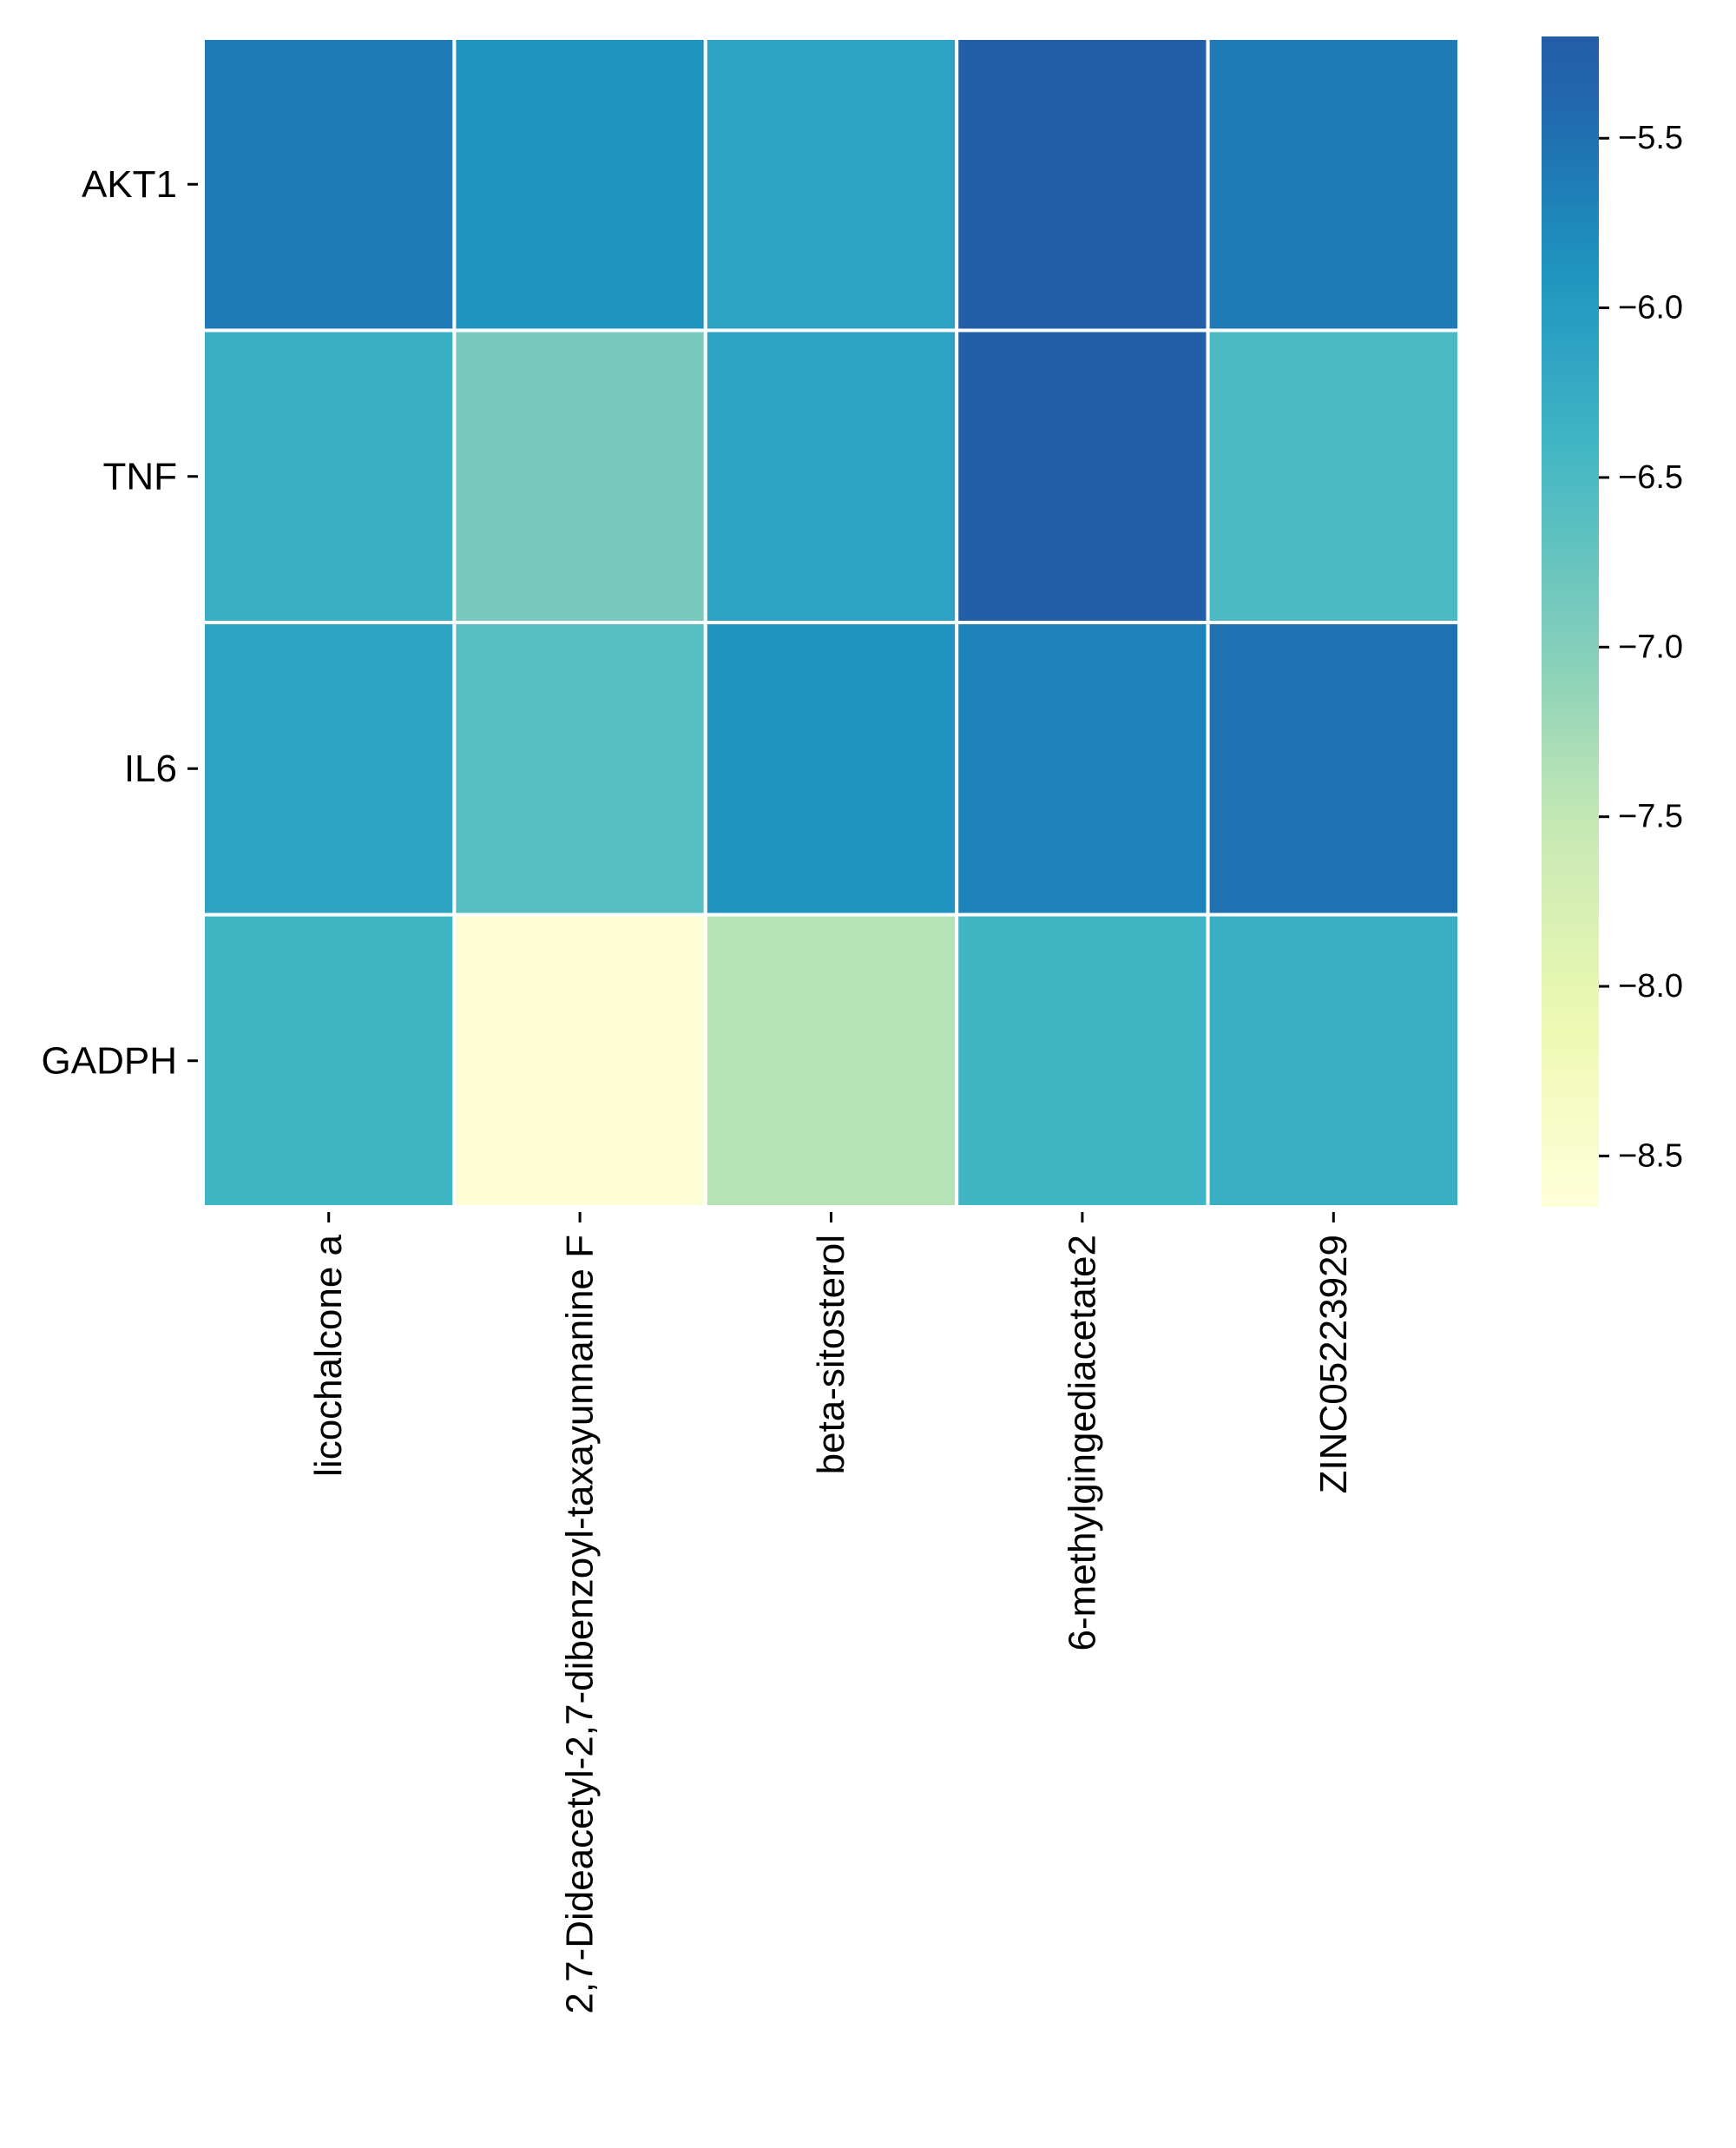  Describe the element at coordinates (1333, 1364) in the screenshot. I see `column-label: ZINC05223929` at that location.